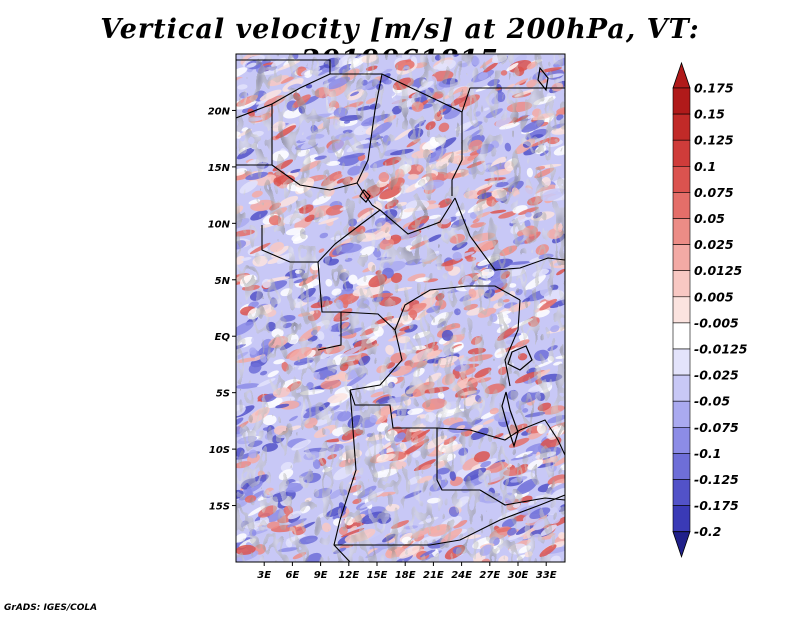 This screenshot has width=800, height=618. What do you see at coordinates (219, 224) in the screenshot?
I see `y-tick-label: 10N` at bounding box center [219, 224].